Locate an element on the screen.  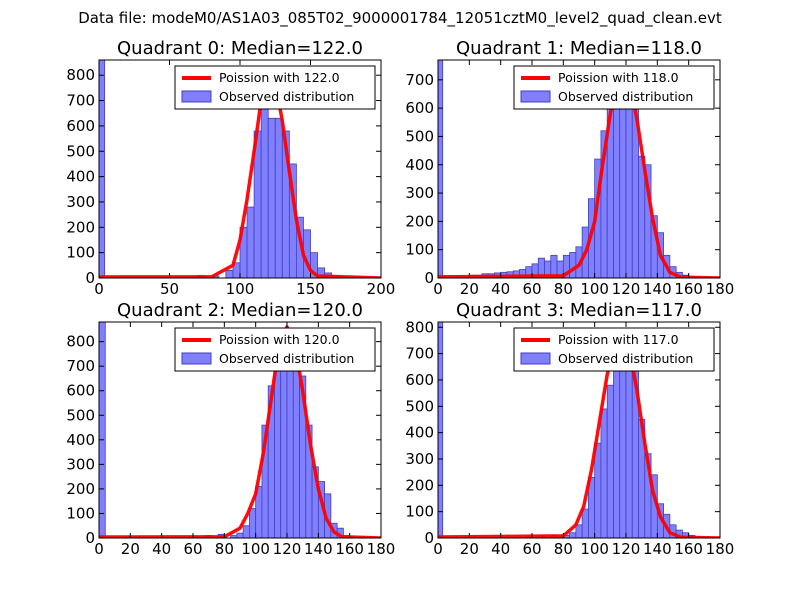
quadrant-2-xtick-label: 80 is located at coordinates (224, 549).